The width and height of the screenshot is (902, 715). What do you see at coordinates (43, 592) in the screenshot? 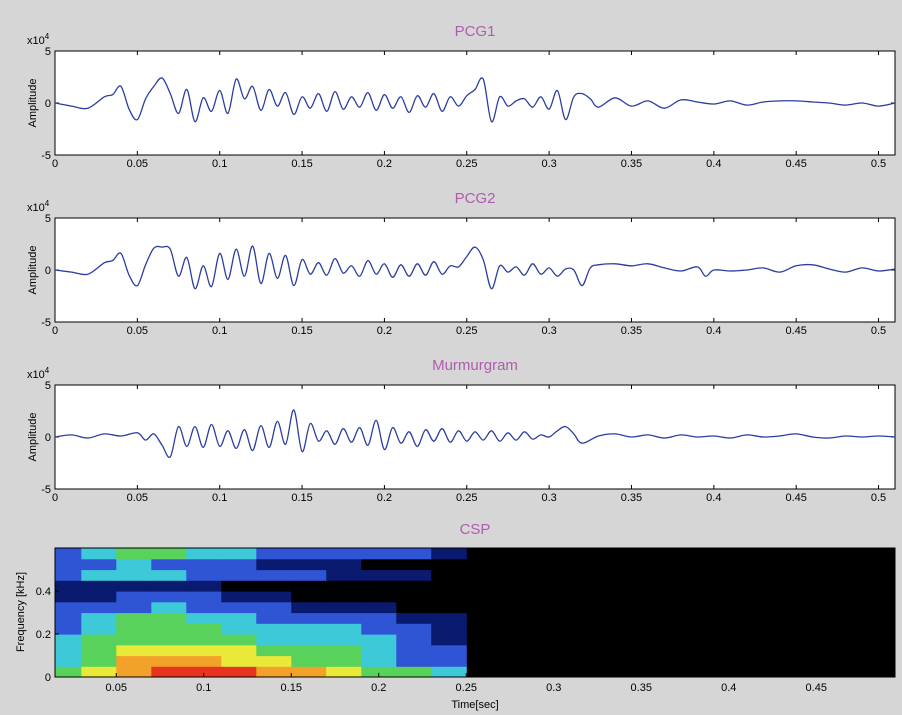
I see `y-tick-label: 0.4` at bounding box center [43, 592].